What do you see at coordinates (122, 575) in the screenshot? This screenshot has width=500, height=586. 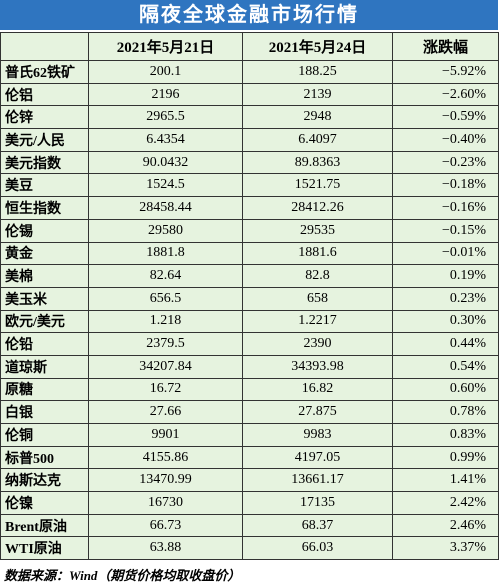 I see `source-note: 数据来源：Wind（期货价格均取收盘价）` at bounding box center [122, 575].